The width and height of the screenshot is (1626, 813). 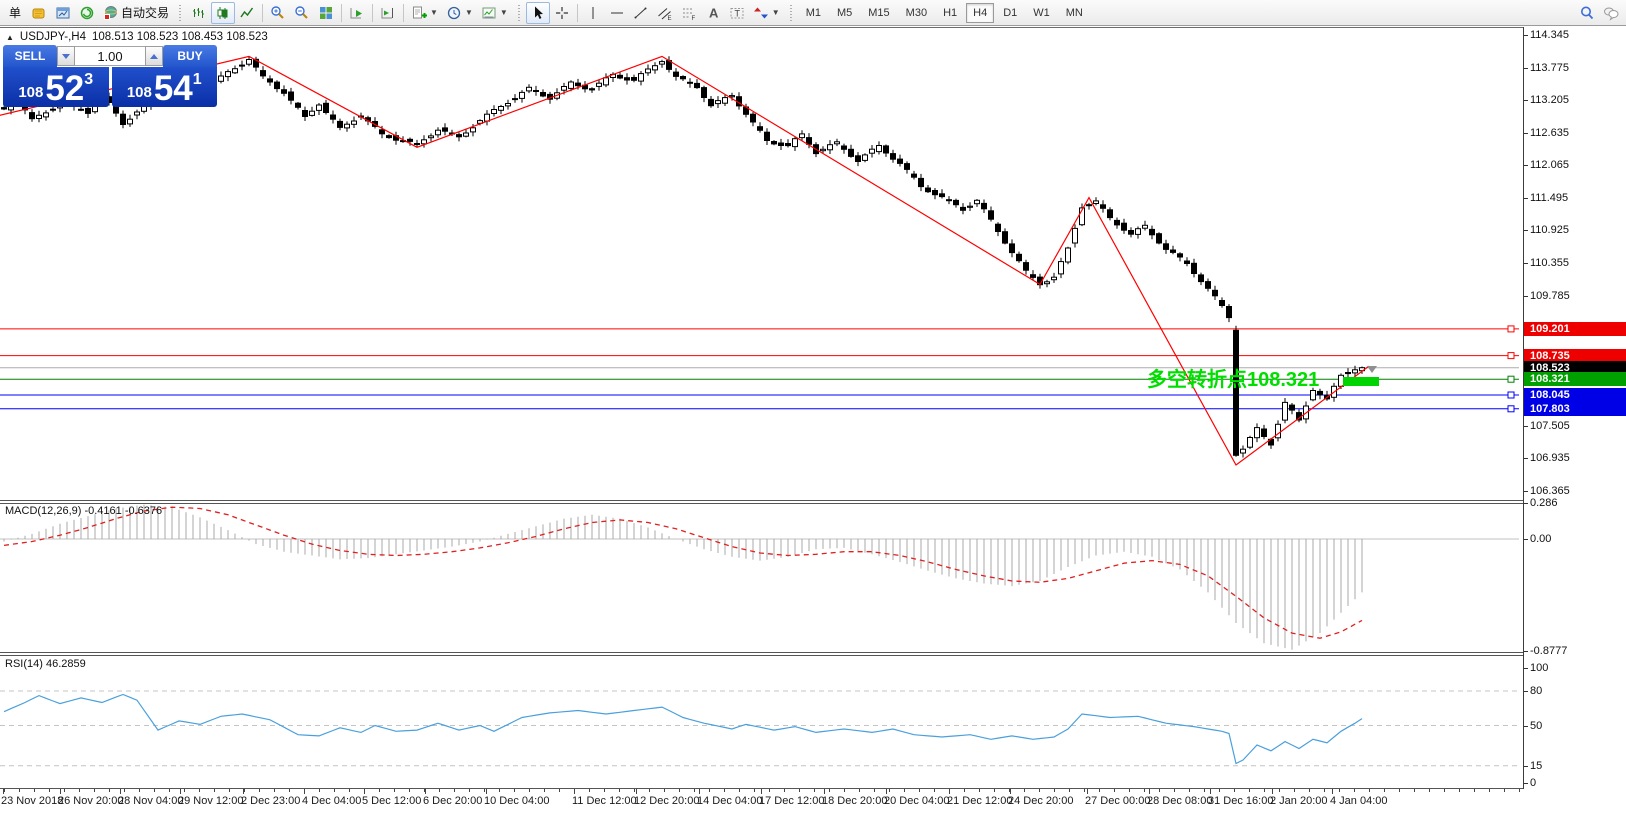 What do you see at coordinates (689, 13) in the screenshot?
I see `fibonacci-button: F` at bounding box center [689, 13].